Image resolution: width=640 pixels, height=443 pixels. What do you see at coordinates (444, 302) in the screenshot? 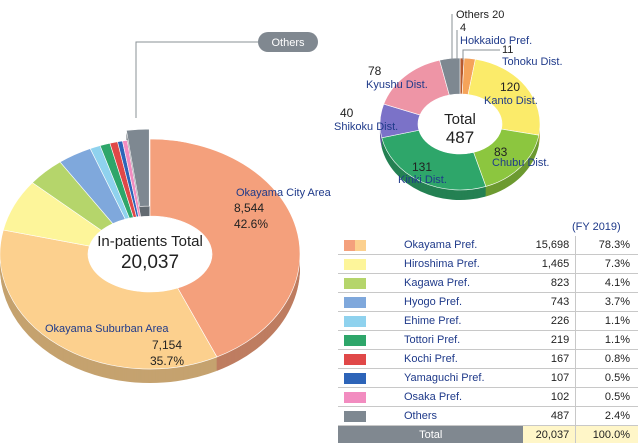
I see `table-region-name: Hyogo Pref.` at bounding box center [444, 302].